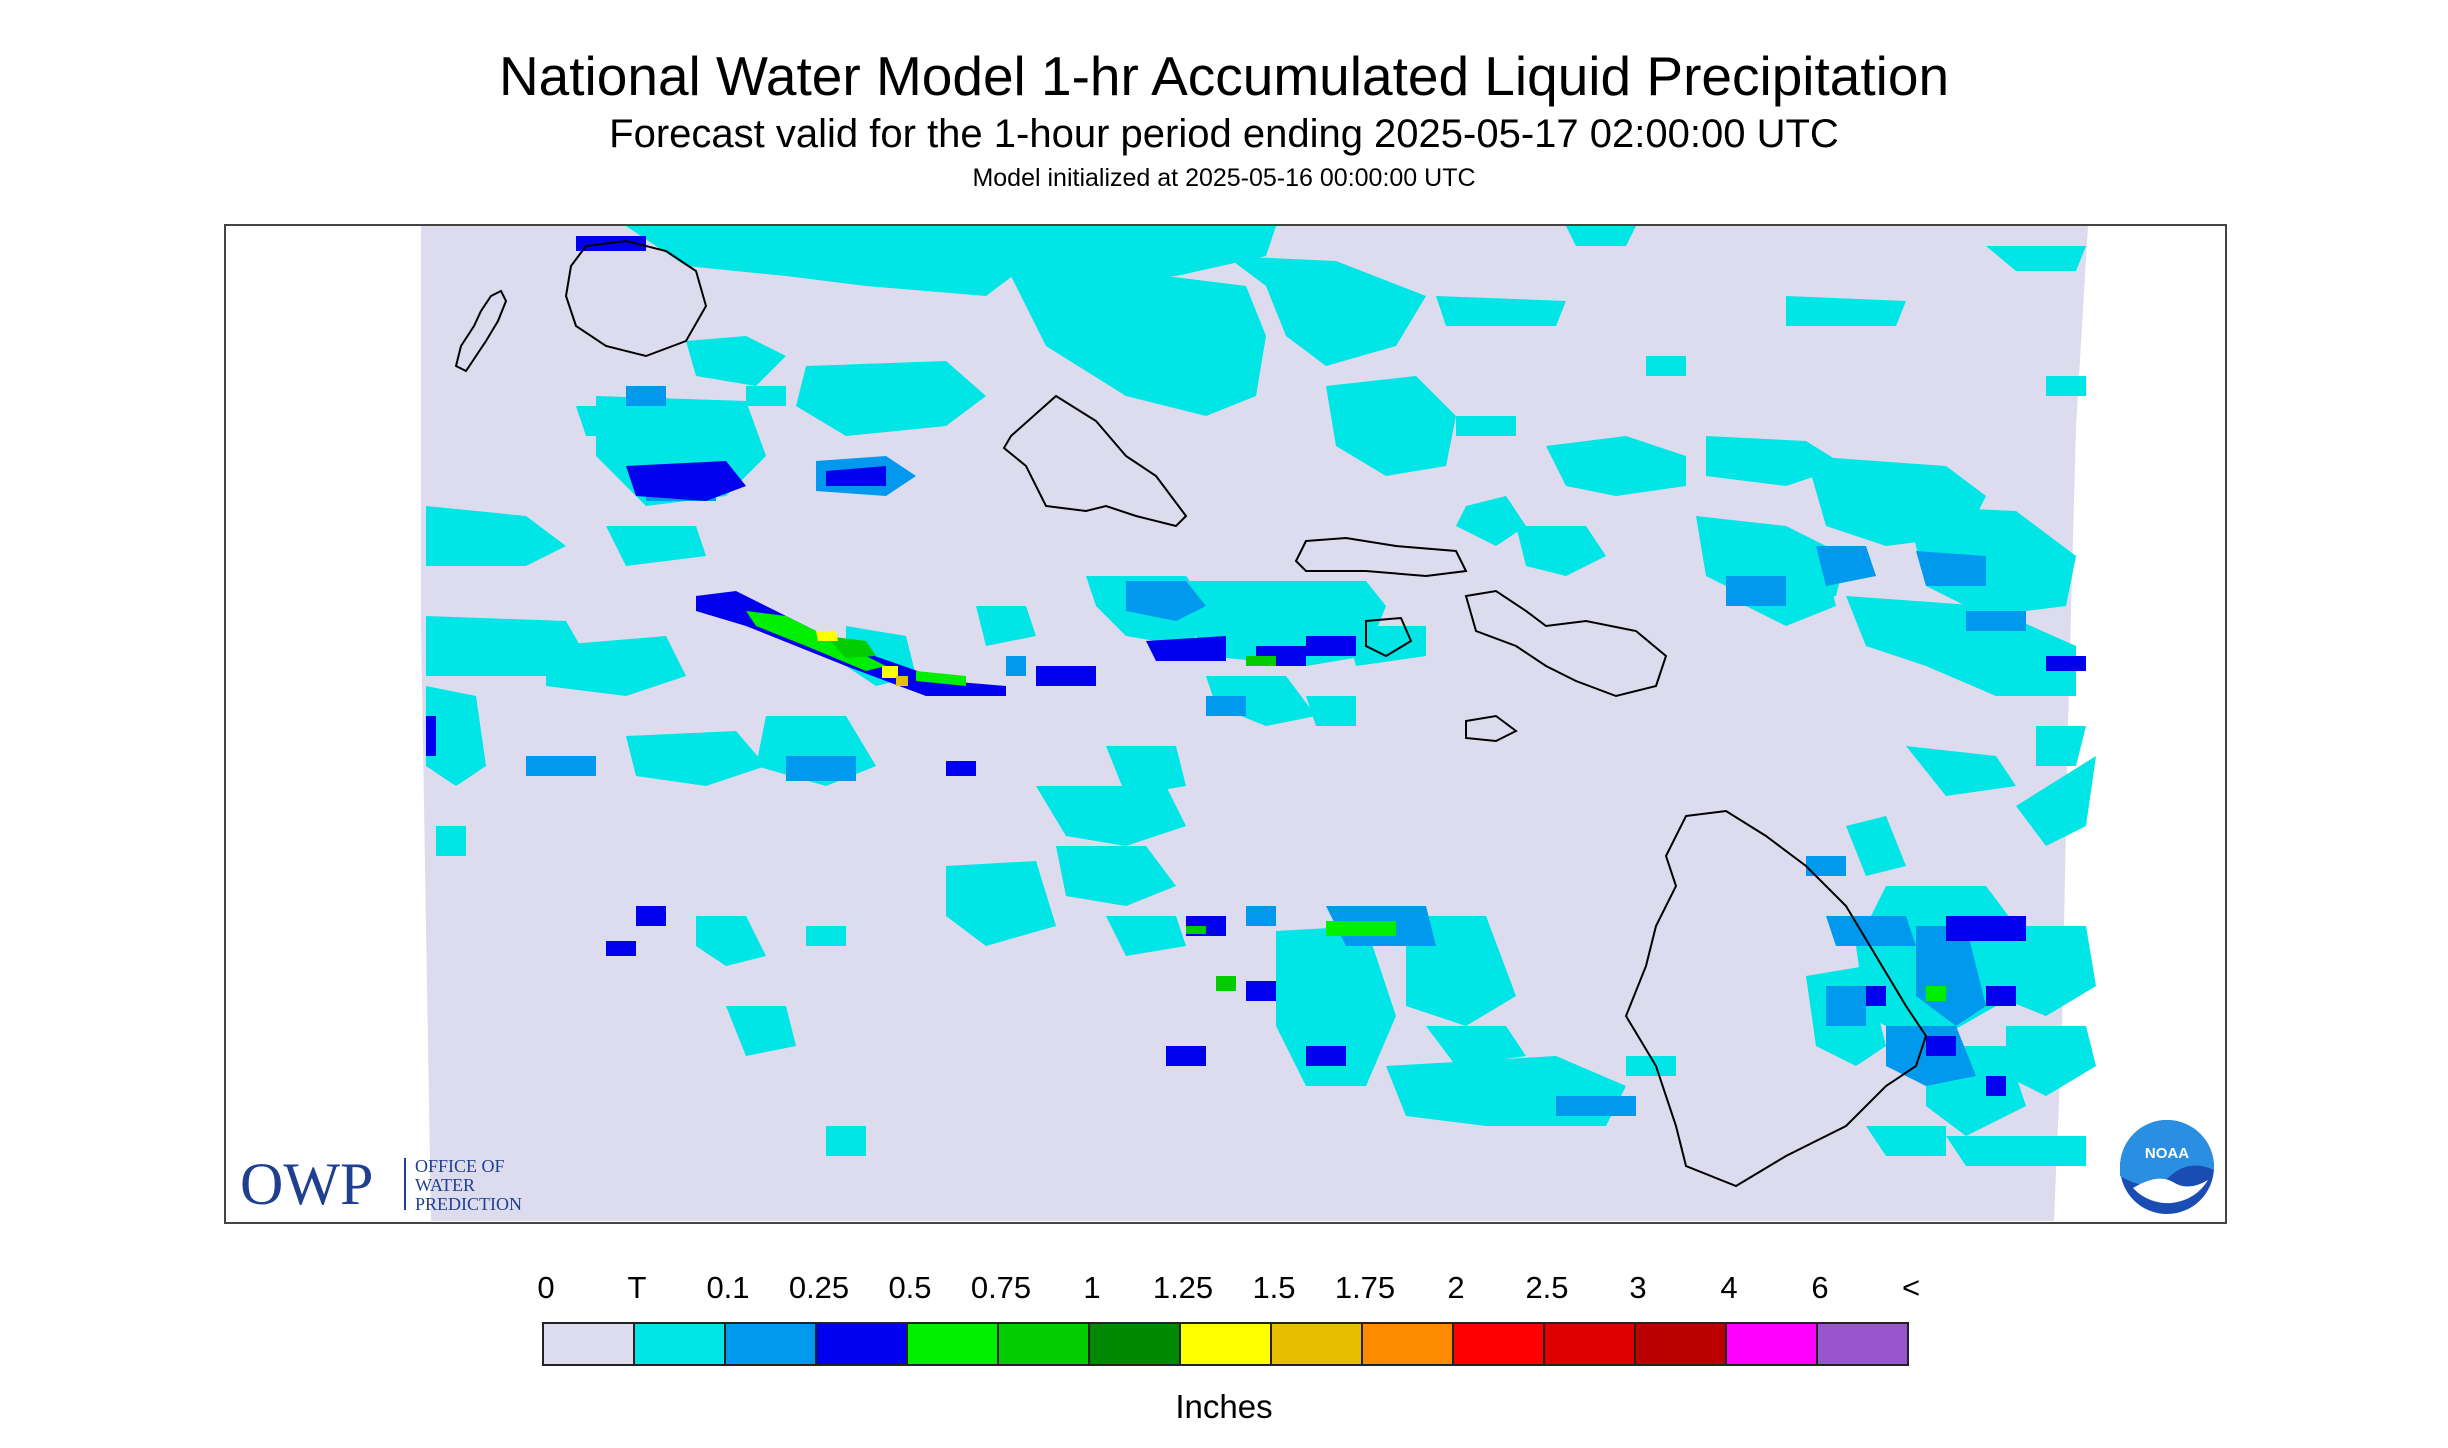  I want to click on noaa-logo: NOAA, so click(2167, 1167).